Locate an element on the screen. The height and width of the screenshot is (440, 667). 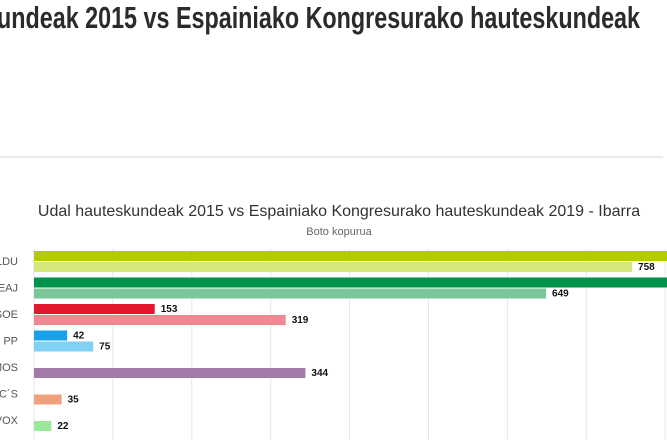
y-tick-label: C´S is located at coordinates (9, 394).